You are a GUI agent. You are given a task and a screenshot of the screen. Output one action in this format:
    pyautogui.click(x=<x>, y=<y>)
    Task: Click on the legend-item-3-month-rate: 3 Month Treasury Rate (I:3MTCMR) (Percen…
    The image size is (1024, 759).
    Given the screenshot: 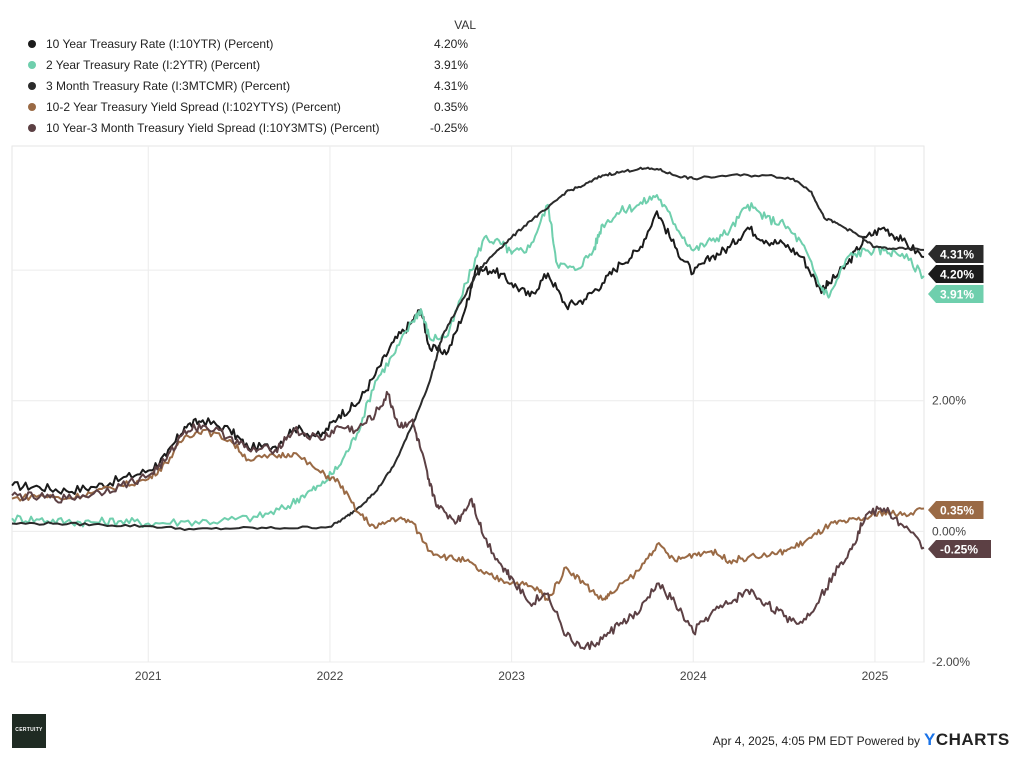 What is the action you would take?
    pyautogui.click(x=248, y=86)
    